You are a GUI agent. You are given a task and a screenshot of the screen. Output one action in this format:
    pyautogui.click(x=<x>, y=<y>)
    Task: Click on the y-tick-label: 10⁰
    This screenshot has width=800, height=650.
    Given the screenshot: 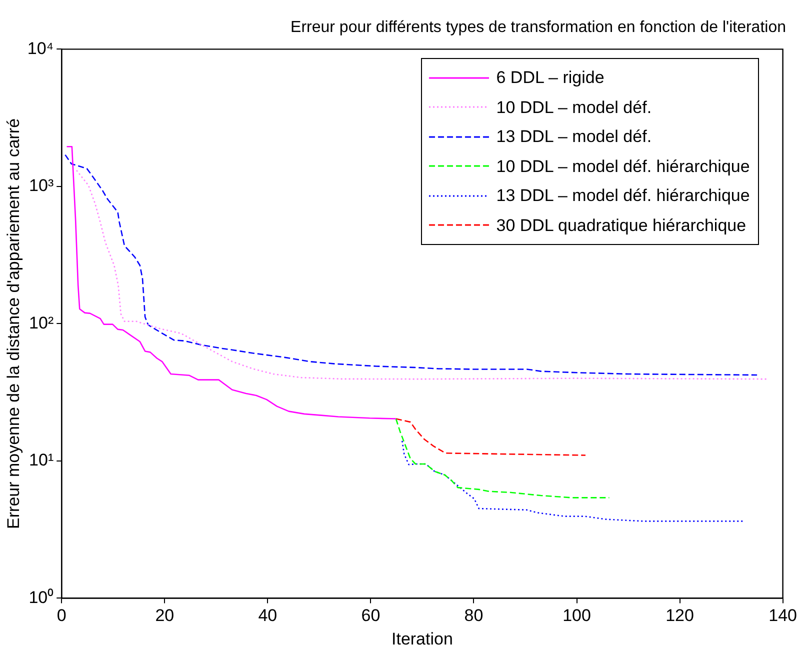 What is the action you would take?
    pyautogui.click(x=41, y=597)
    